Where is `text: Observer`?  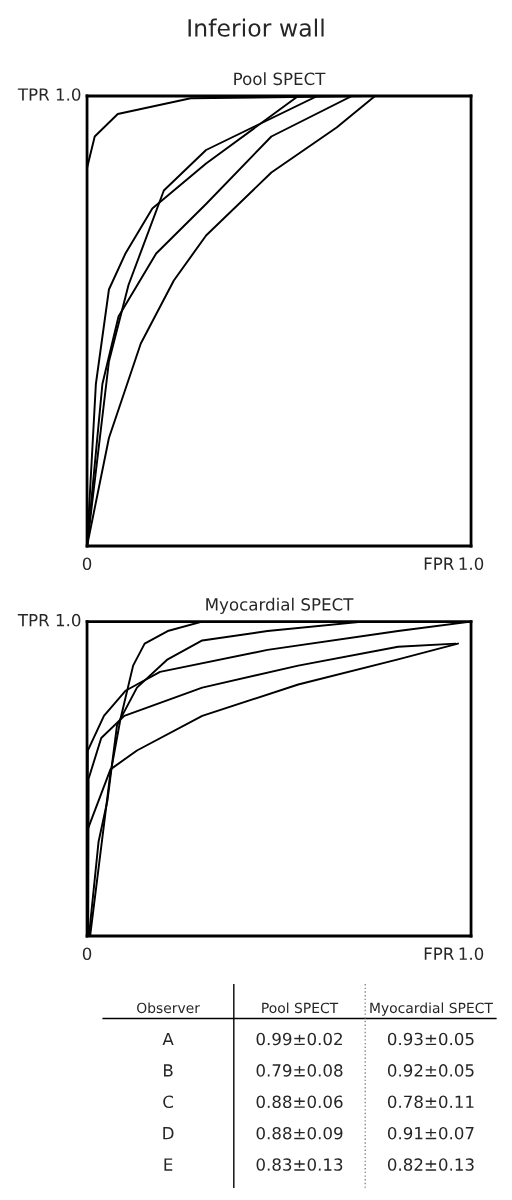
text: Observer is located at coordinates (168, 1008).